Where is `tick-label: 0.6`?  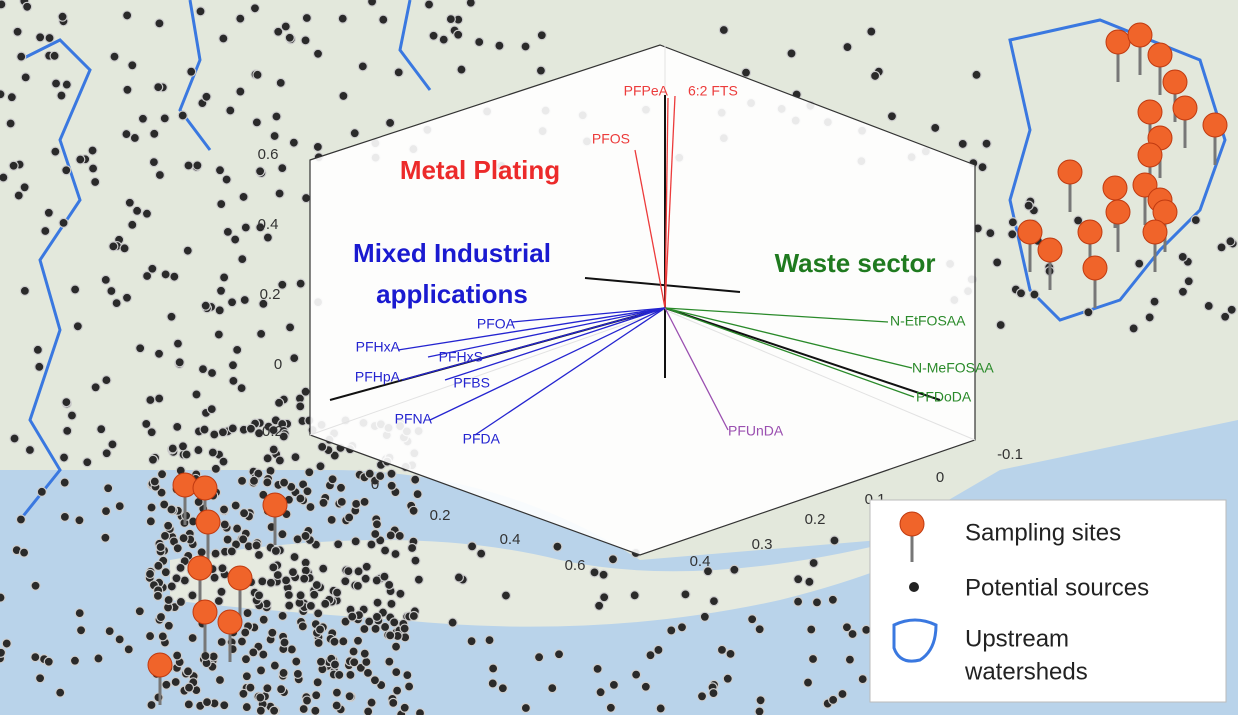 tick-label: 0.6 is located at coordinates (268, 154).